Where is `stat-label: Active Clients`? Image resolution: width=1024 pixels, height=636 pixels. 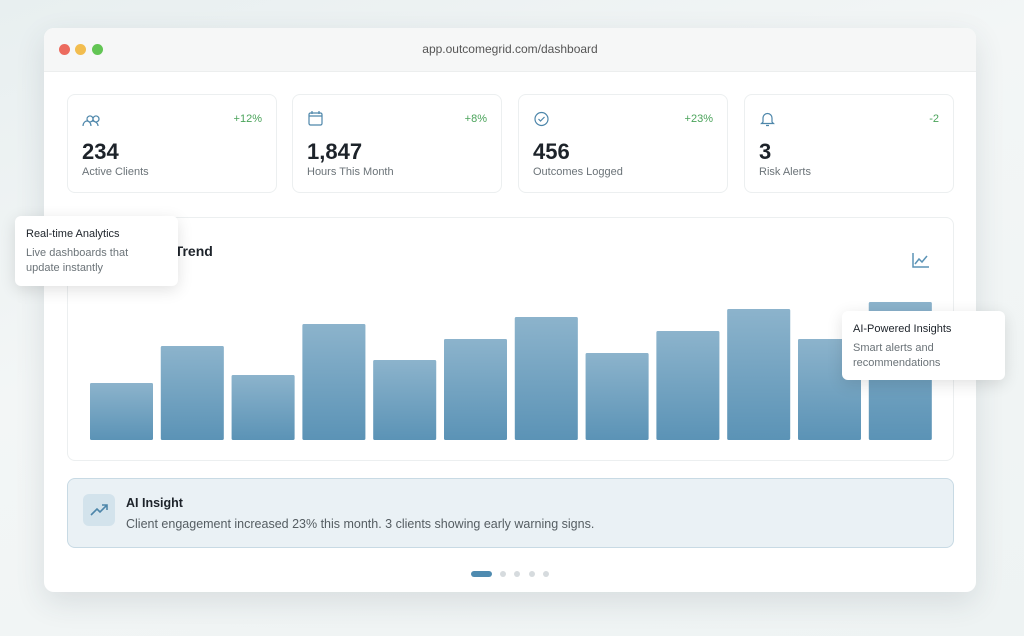 stat-label: Active Clients is located at coordinates (115, 172).